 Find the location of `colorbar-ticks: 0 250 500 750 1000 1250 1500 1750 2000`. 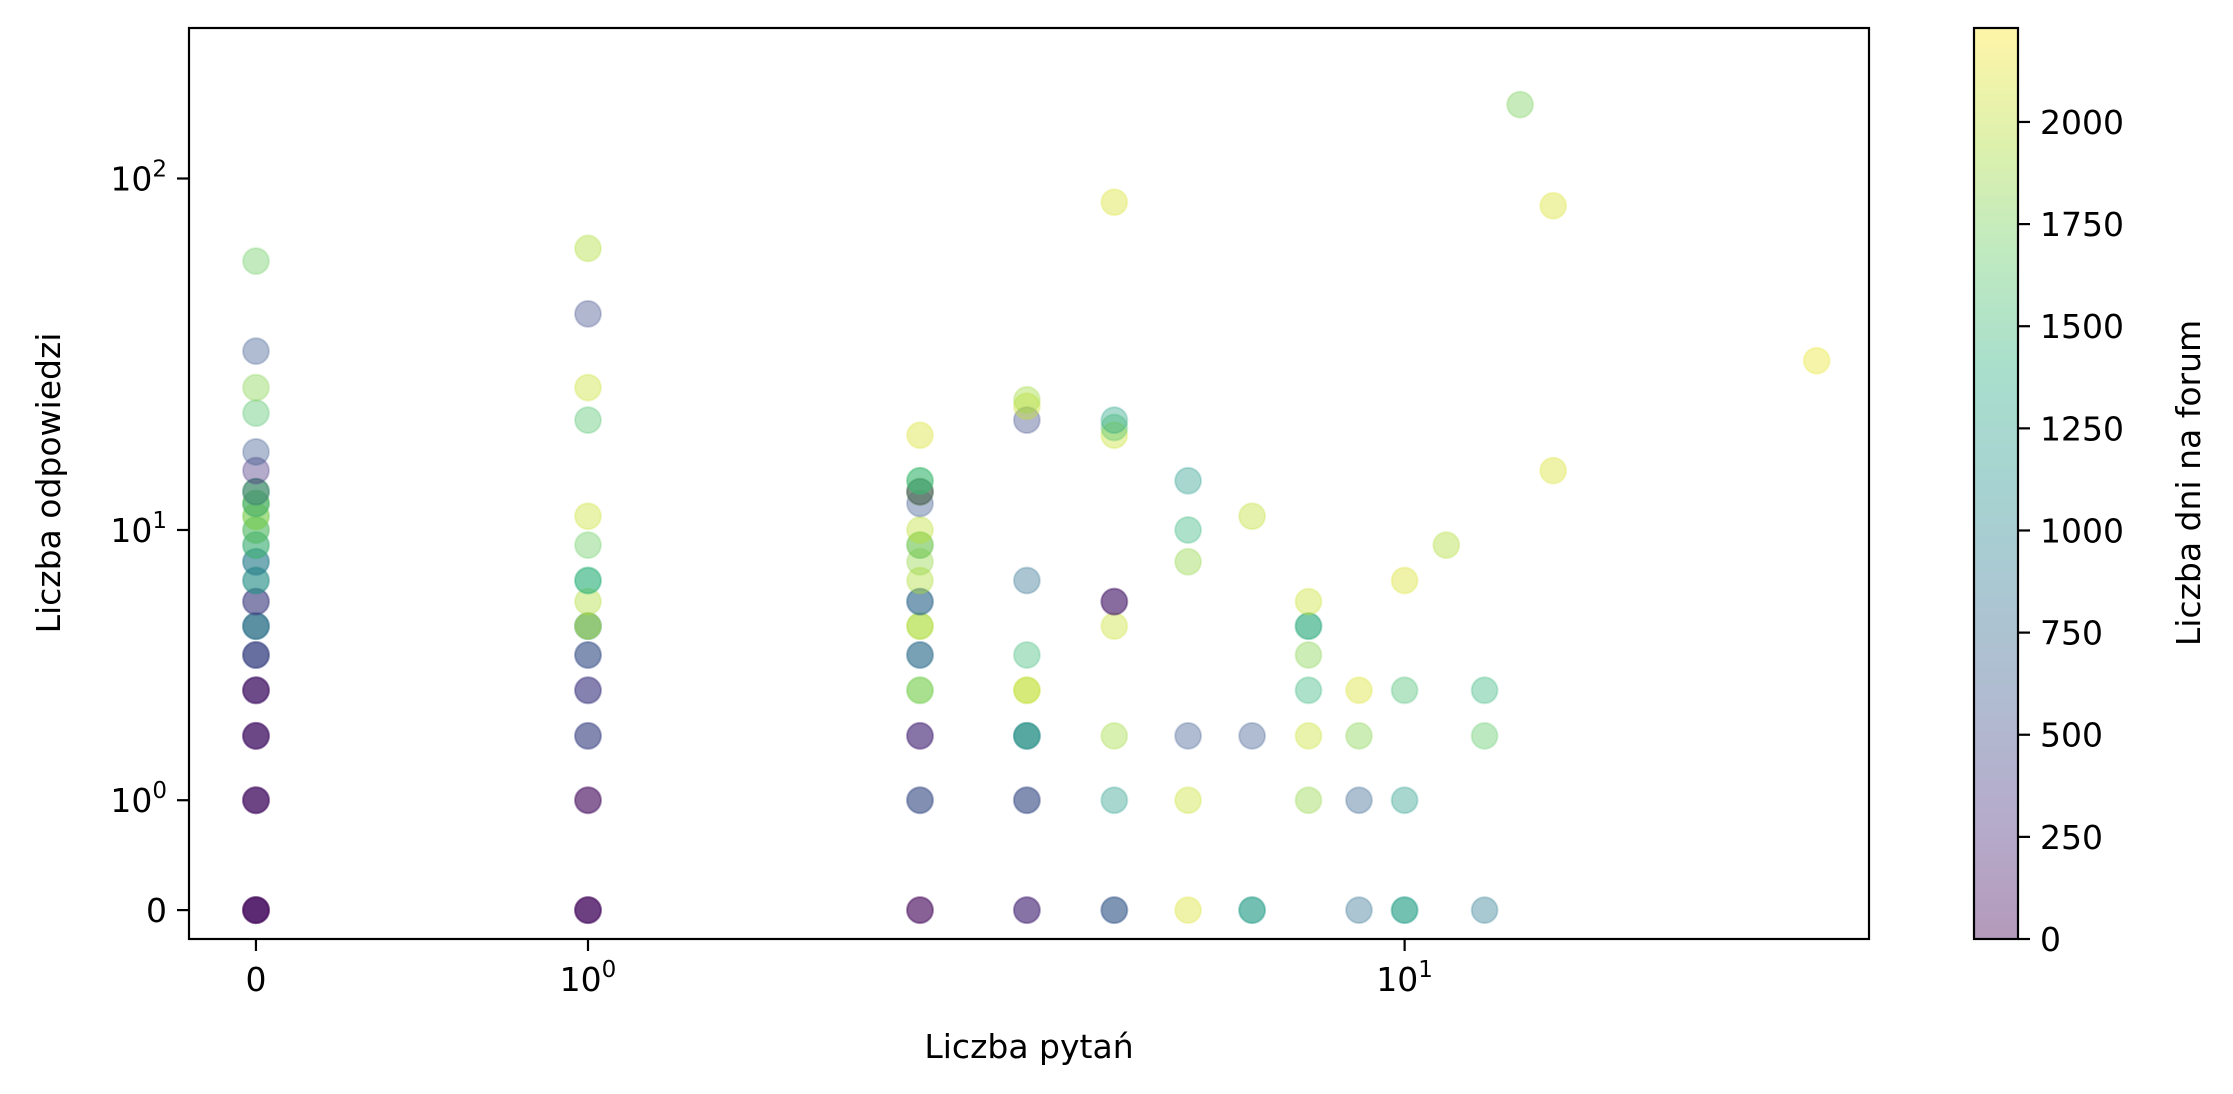

colorbar-ticks: 0 250 500 750 1000 1250 1500 1750 2000 is located at coordinates (2071, 531).